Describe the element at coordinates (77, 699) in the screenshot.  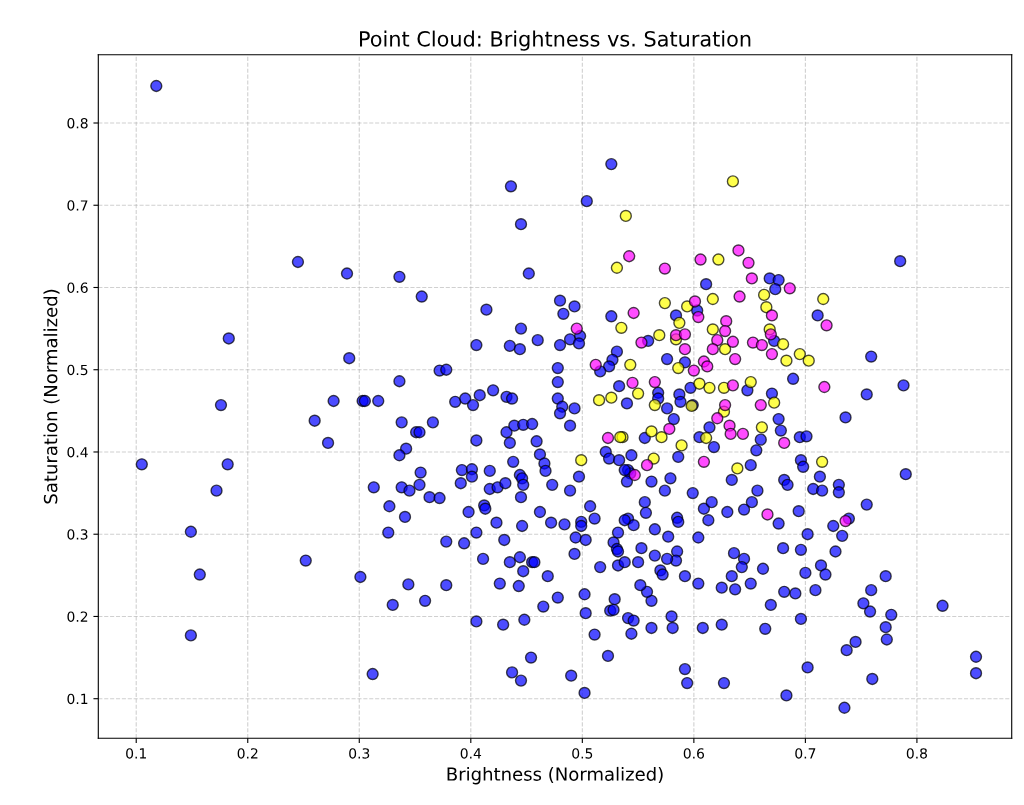
I see `y-tick-label: 0.1` at that location.